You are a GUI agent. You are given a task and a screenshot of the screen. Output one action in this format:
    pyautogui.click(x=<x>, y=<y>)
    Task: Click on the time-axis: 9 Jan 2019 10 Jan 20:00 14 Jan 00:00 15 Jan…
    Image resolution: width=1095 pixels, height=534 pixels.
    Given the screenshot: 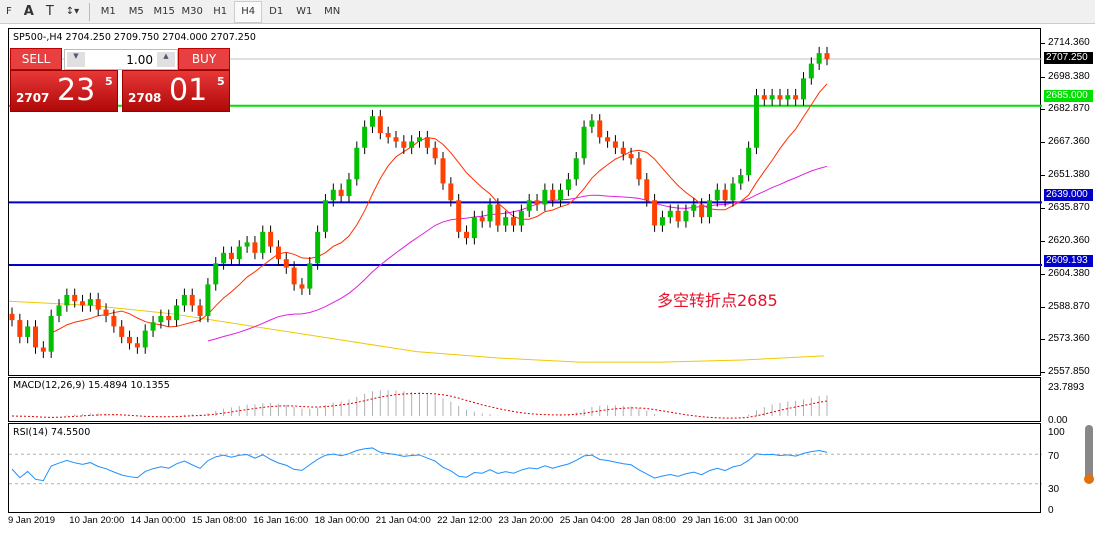 What is the action you would take?
    pyautogui.click(x=524, y=522)
    